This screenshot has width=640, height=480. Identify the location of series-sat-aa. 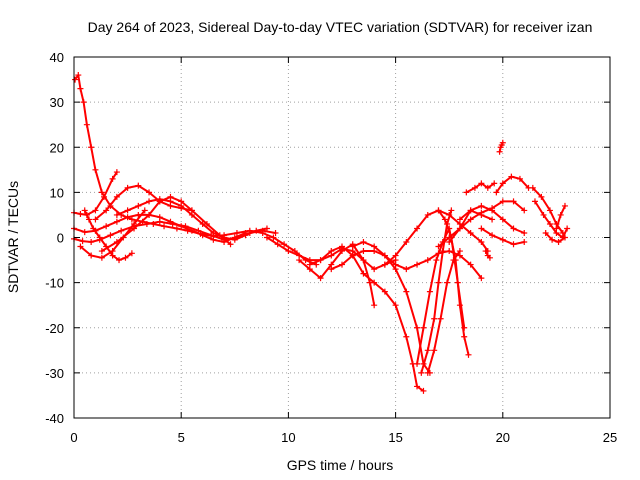
(547, 210).